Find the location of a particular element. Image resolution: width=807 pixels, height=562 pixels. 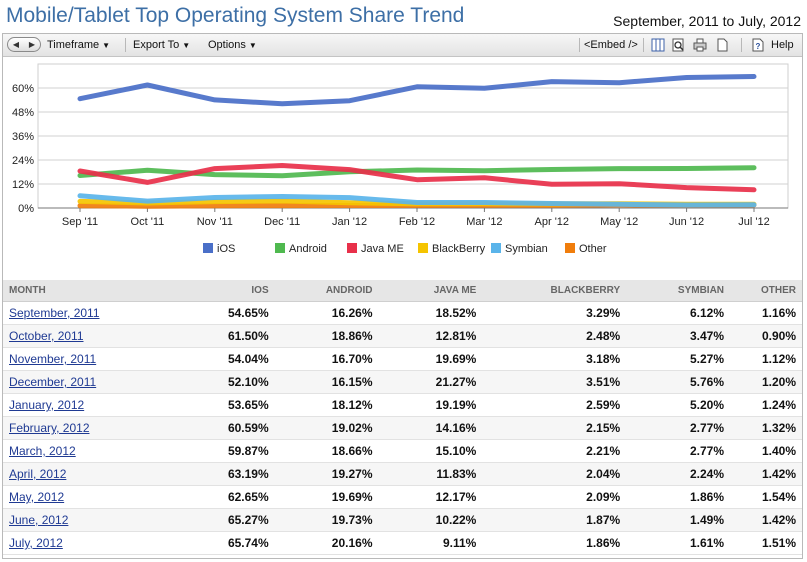

month-cell: January, 2012 is located at coordinates (87, 405).